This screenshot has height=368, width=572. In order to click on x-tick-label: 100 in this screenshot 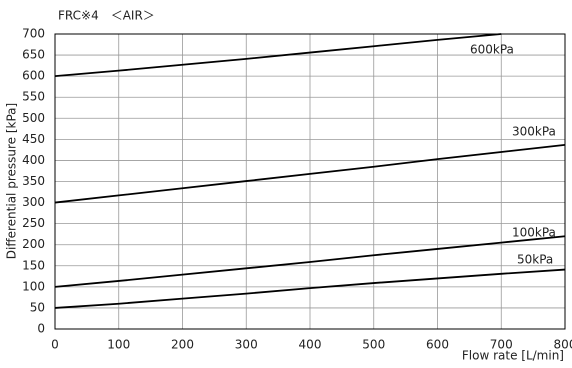, I will do `click(118, 345)`.